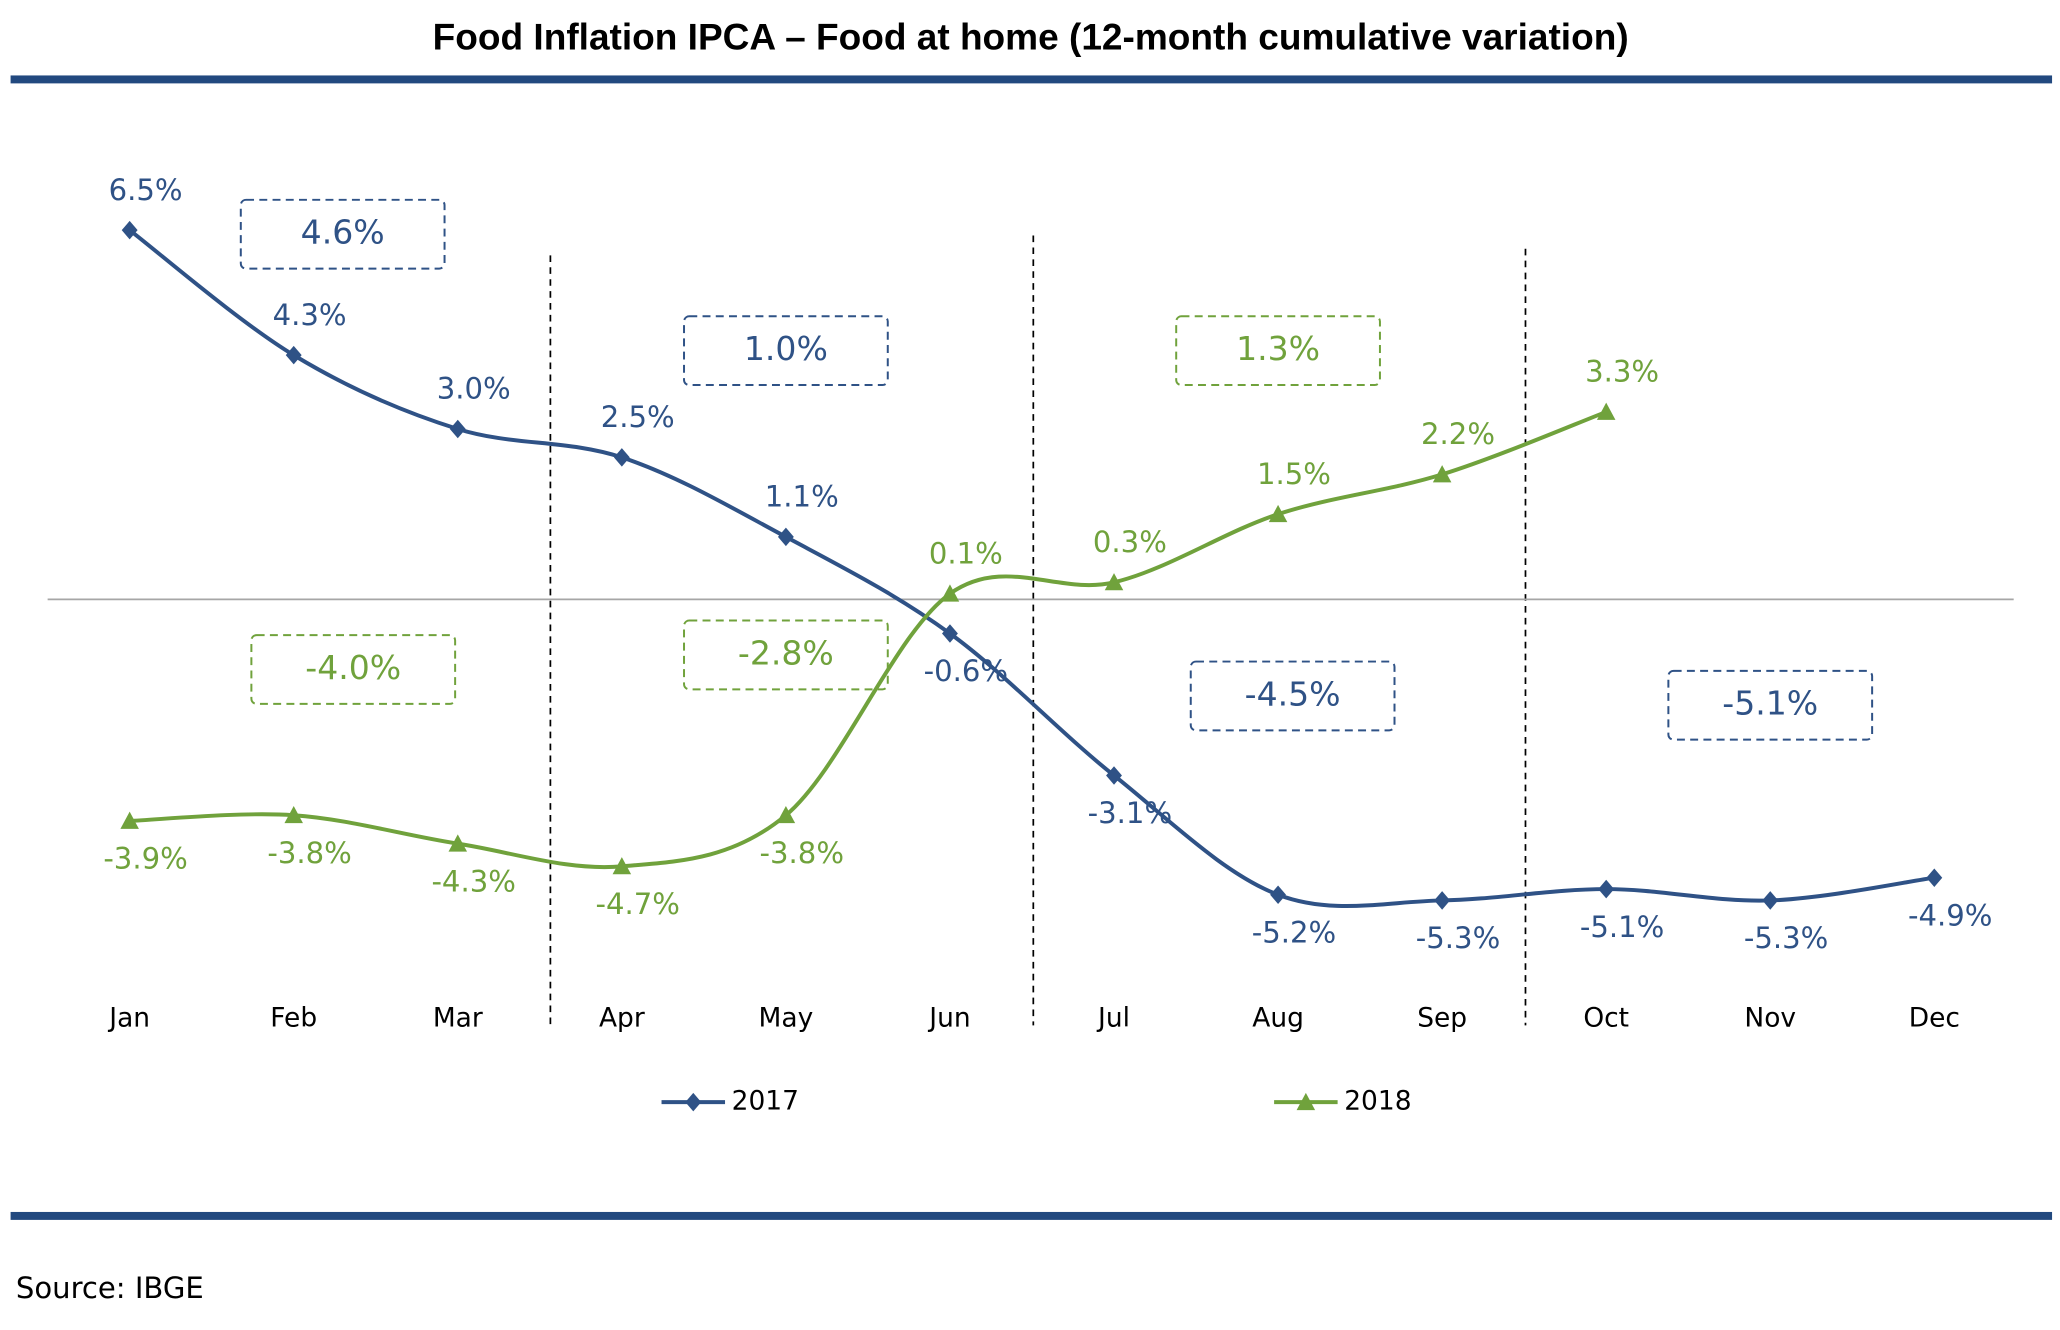  Describe the element at coordinates (1442, 1017) in the screenshot. I see `x-tick-label: Sep` at that location.